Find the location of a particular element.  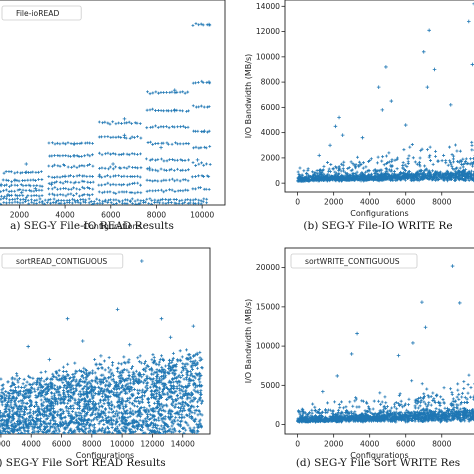

x-tick-label: 8000 is located at coordinates (156, 215).